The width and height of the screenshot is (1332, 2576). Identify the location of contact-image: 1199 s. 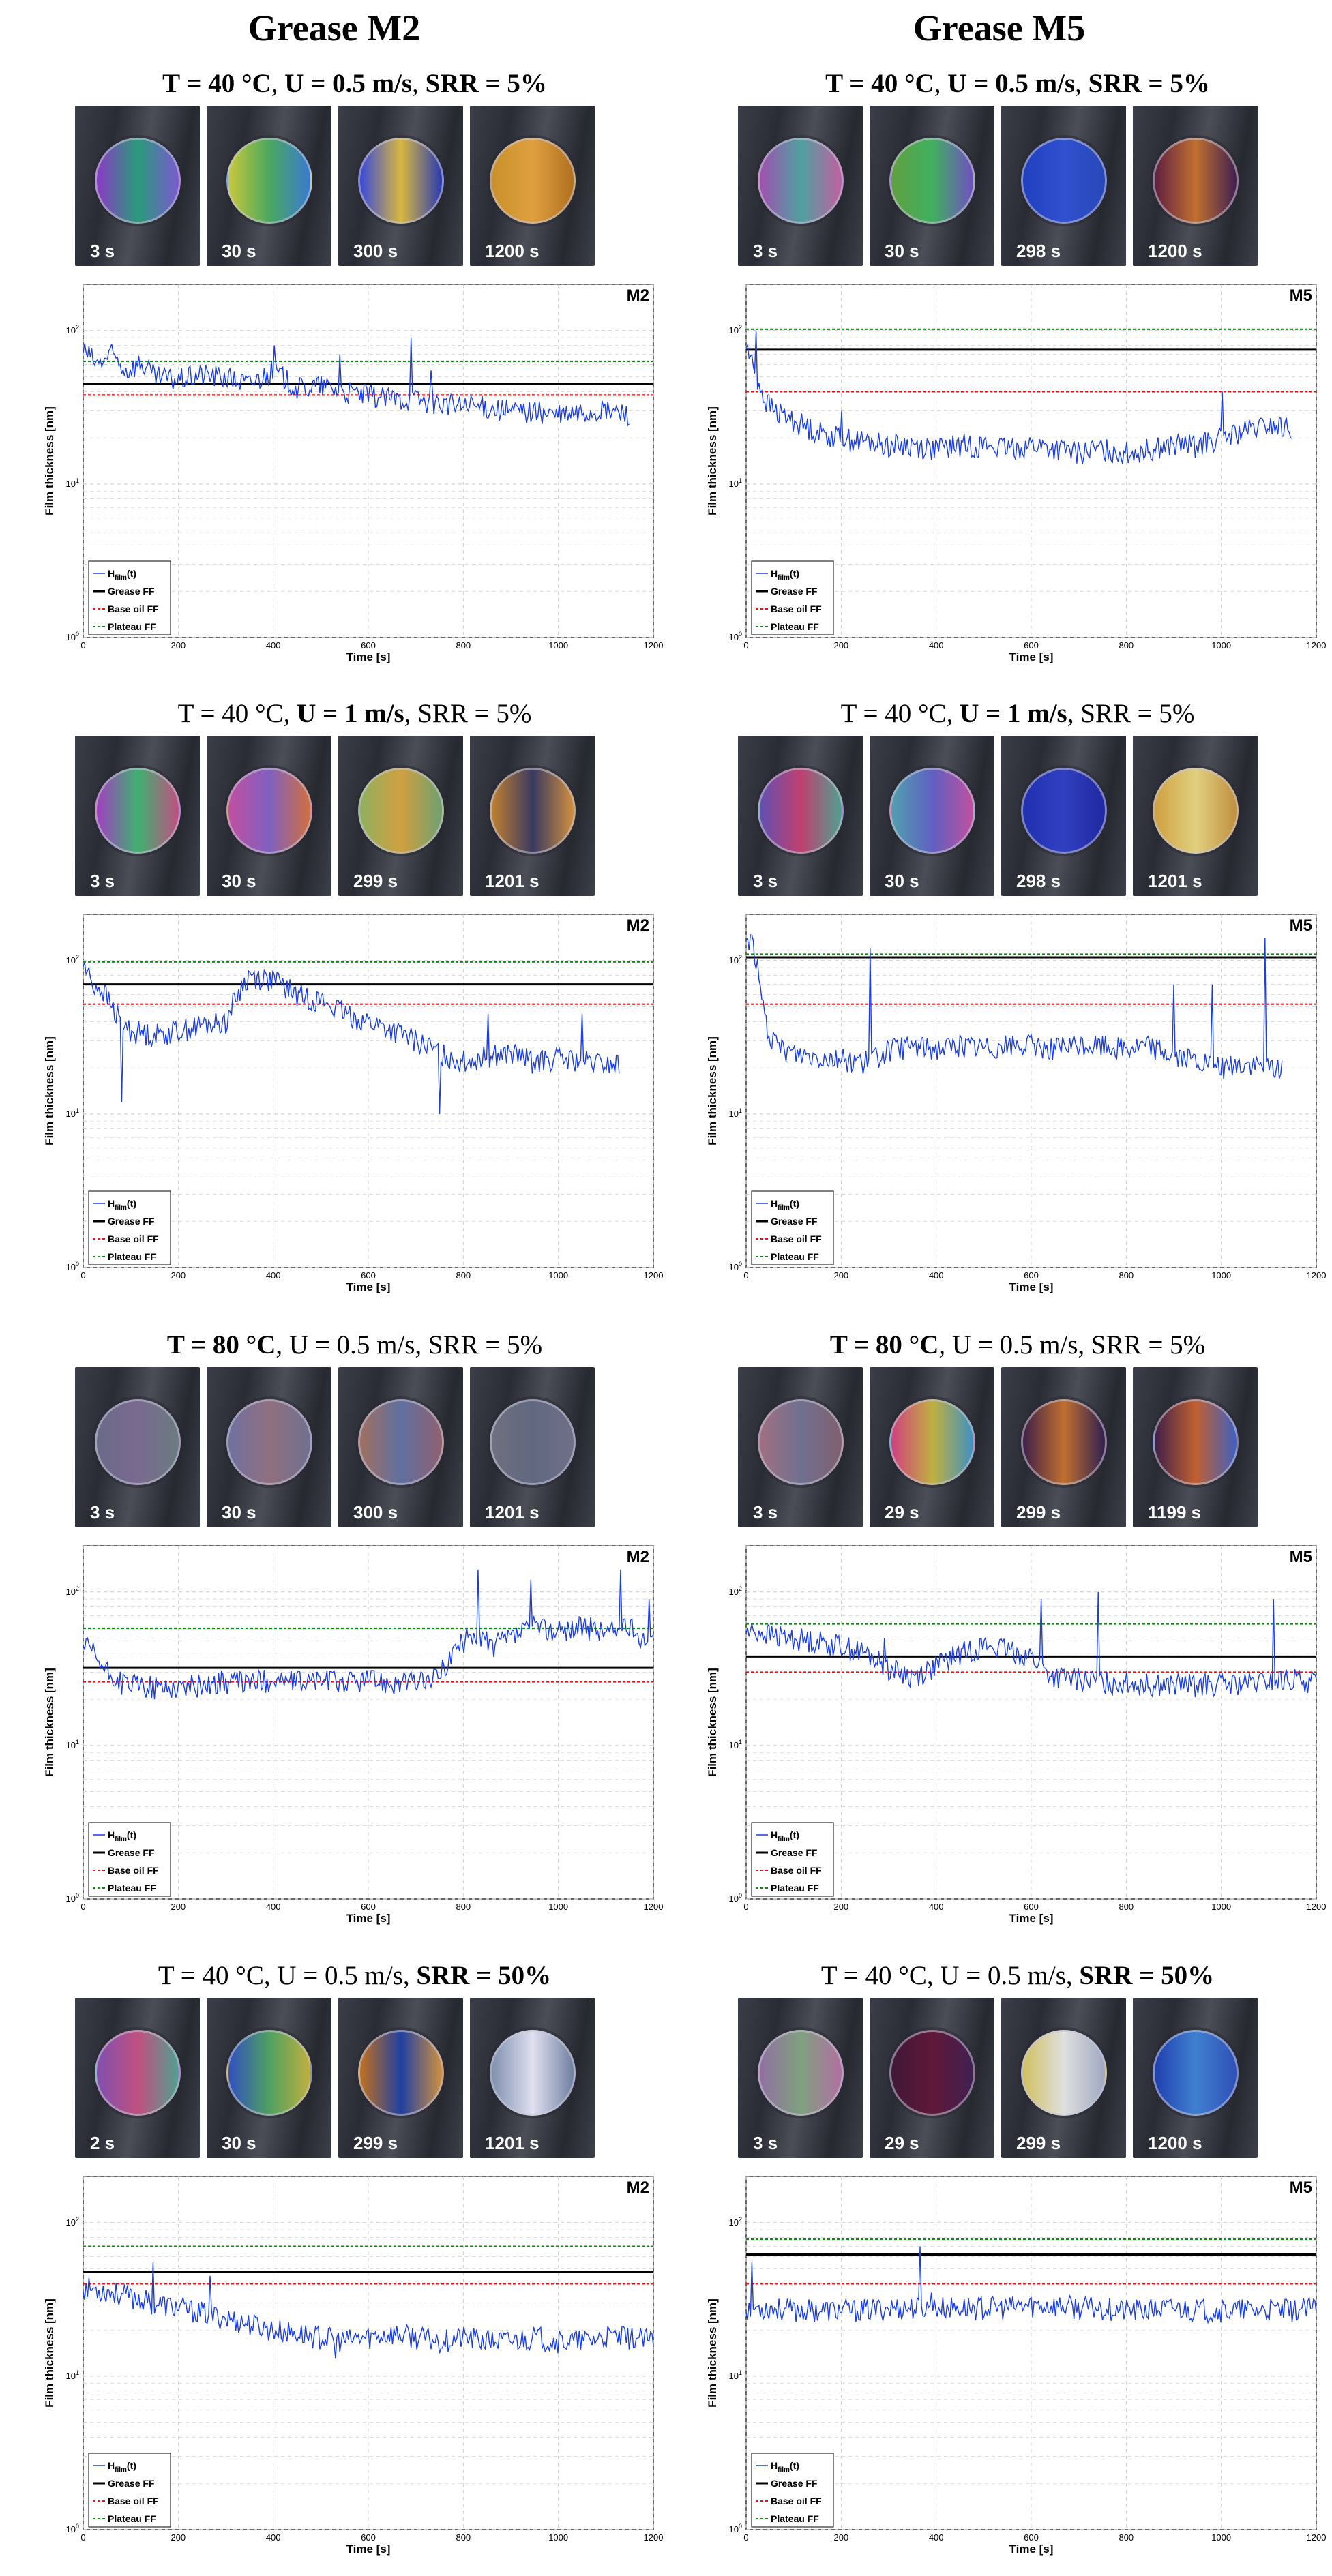
(1195, 1447).